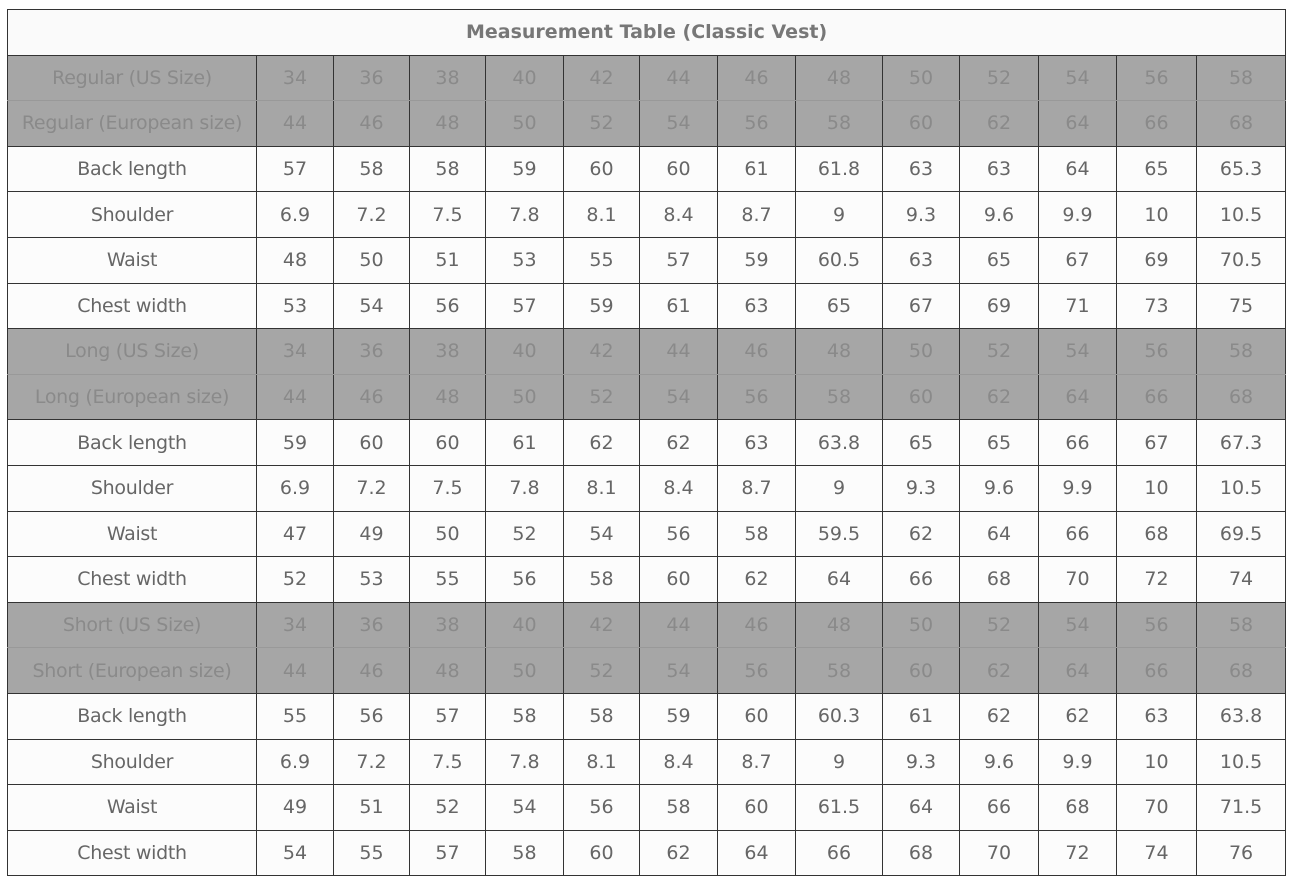 The width and height of the screenshot is (1292, 890). Describe the element at coordinates (1241, 579) in the screenshot. I see `table-cell: 74` at that location.